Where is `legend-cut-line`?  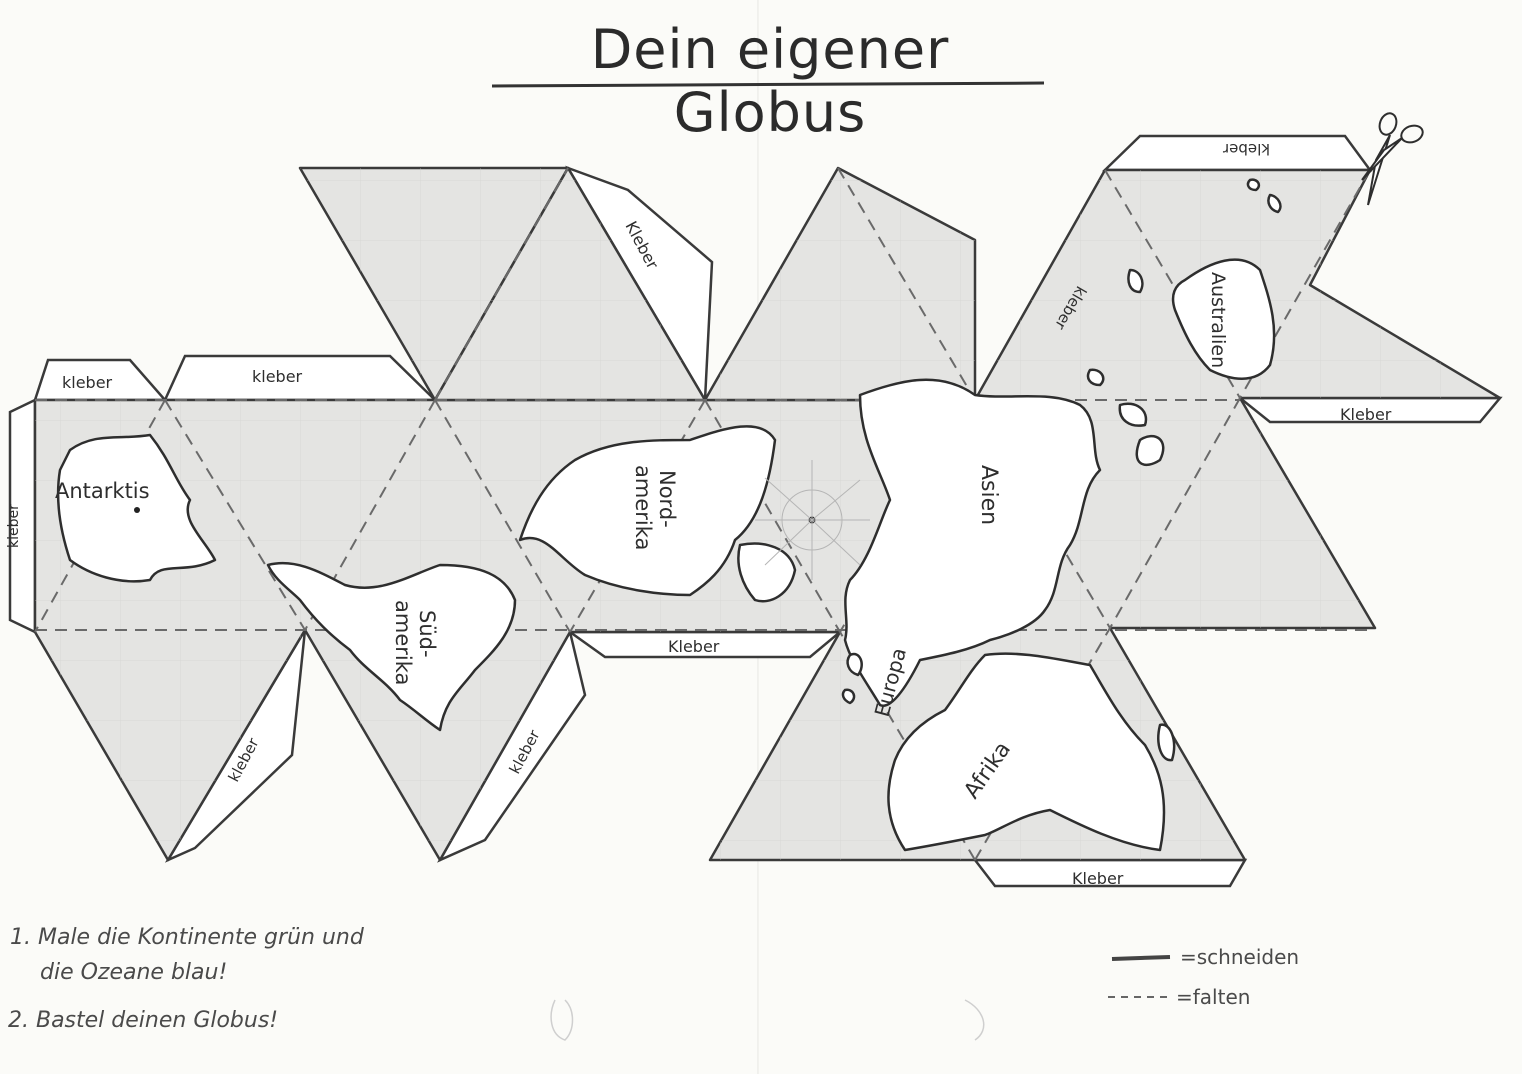 legend-cut-line is located at coordinates (1141, 958).